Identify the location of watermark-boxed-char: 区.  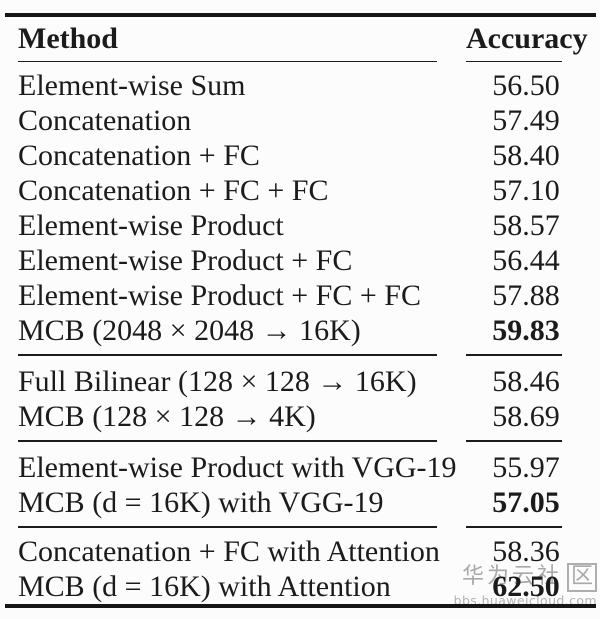
(581, 577).